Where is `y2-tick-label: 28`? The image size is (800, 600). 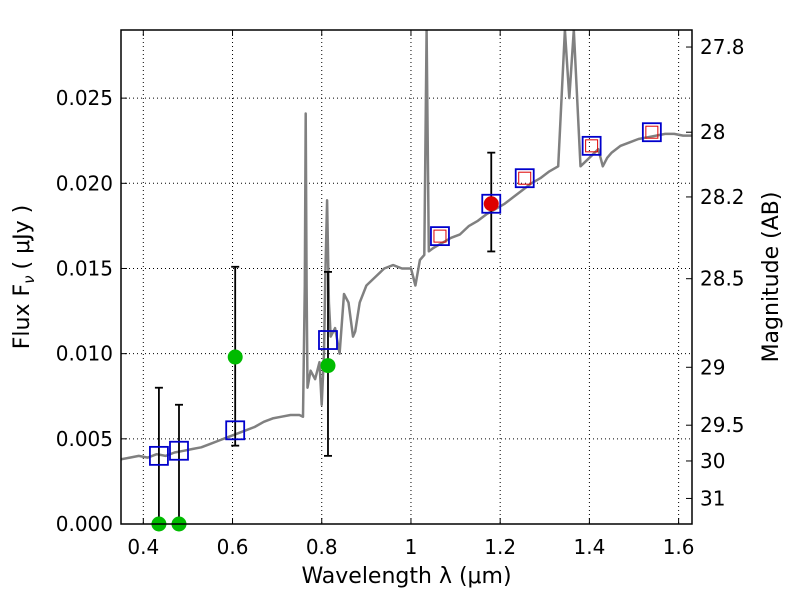 y2-tick-label: 28 is located at coordinates (712, 132).